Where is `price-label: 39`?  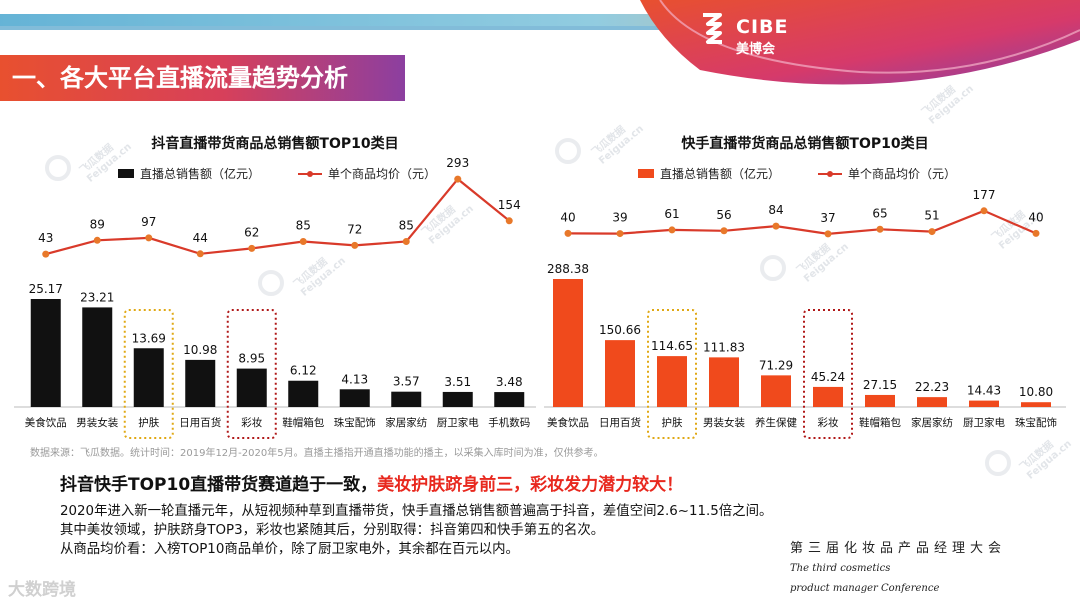 price-label: 39 is located at coordinates (619, 218).